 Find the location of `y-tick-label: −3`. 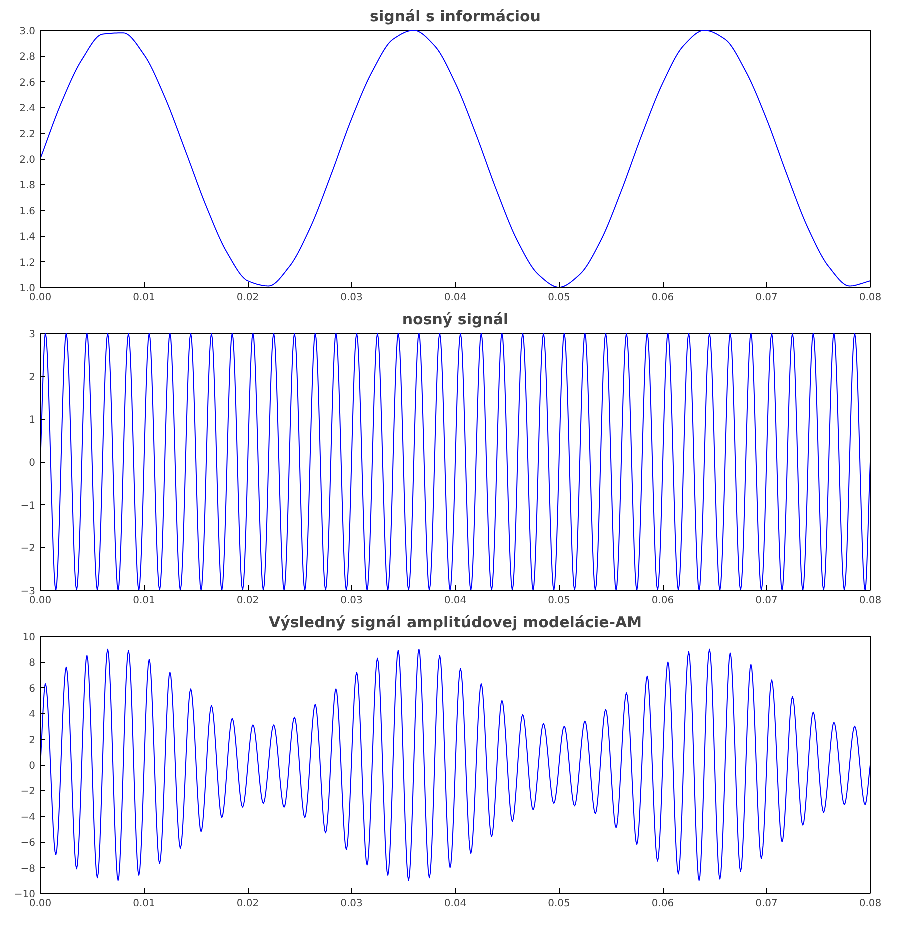

y-tick-label: −3 is located at coordinates (28, 592).